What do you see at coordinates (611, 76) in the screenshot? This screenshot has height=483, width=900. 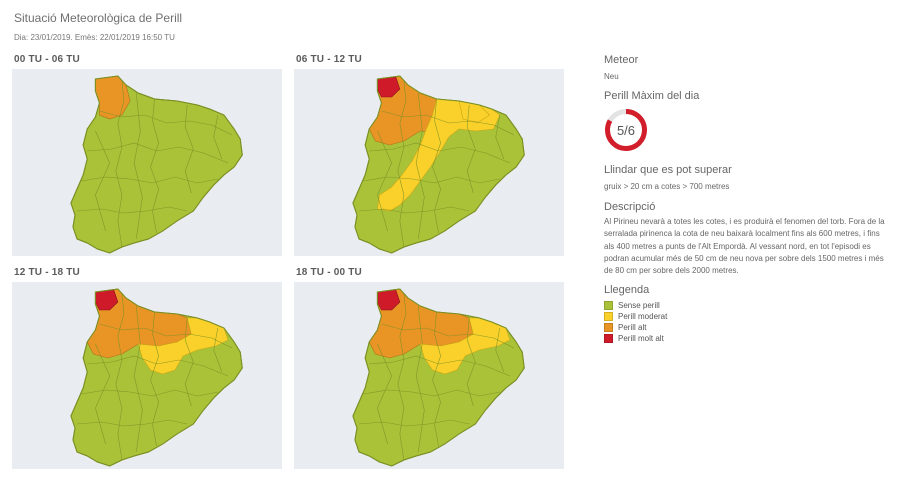 I see `meteor-value: Neu` at bounding box center [611, 76].